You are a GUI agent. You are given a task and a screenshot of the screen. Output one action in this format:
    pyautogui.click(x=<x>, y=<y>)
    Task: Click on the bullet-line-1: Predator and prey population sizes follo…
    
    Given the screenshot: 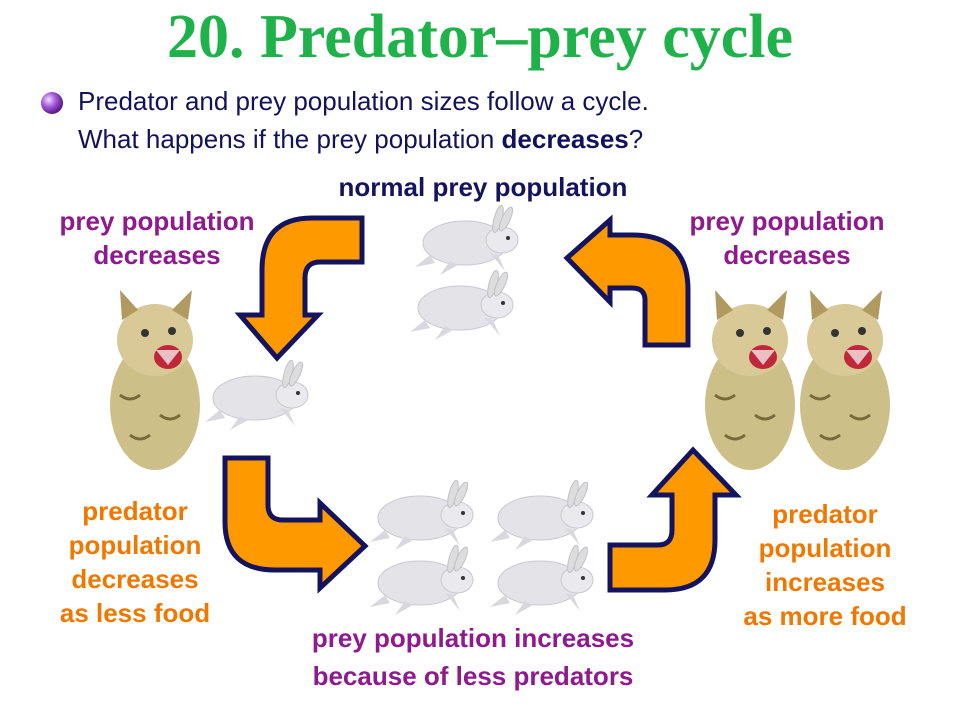 What is the action you would take?
    pyautogui.click(x=363, y=101)
    